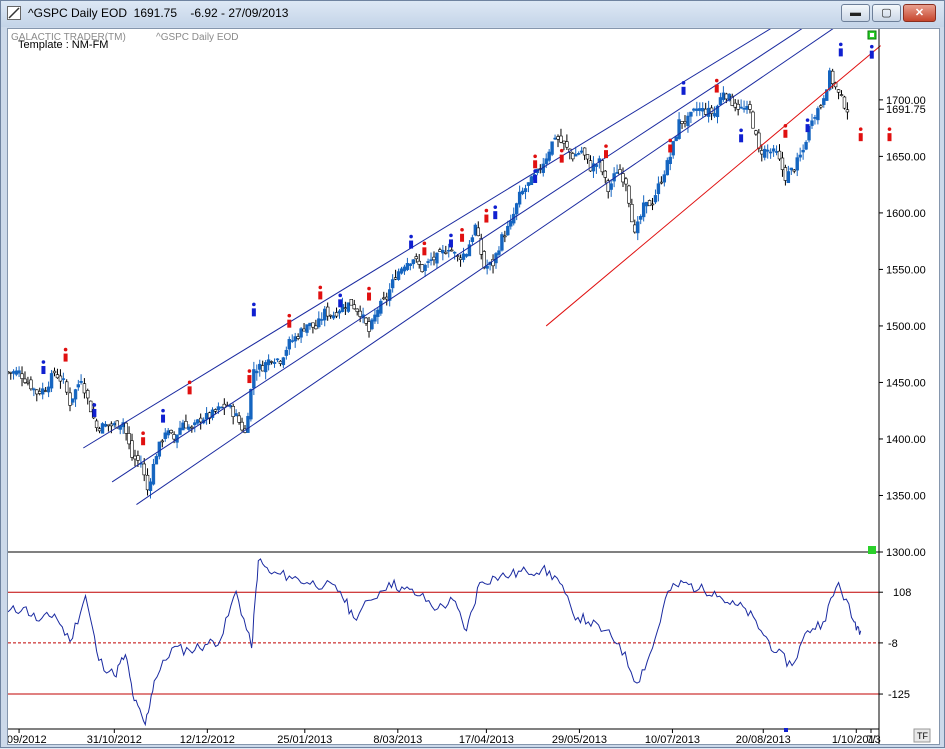  I want to click on blue-signal-dot, so click(683, 83).